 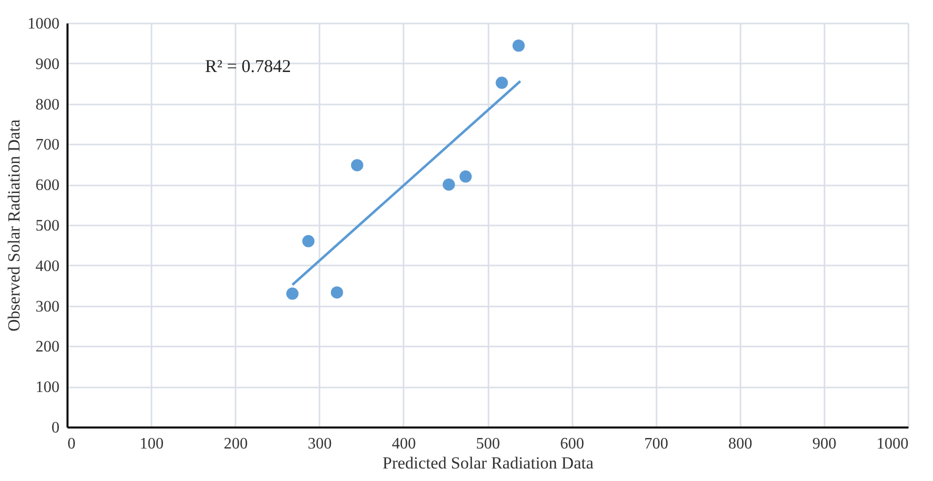 What do you see at coordinates (320, 444) in the screenshot?
I see `x-tick-label: 300` at bounding box center [320, 444].